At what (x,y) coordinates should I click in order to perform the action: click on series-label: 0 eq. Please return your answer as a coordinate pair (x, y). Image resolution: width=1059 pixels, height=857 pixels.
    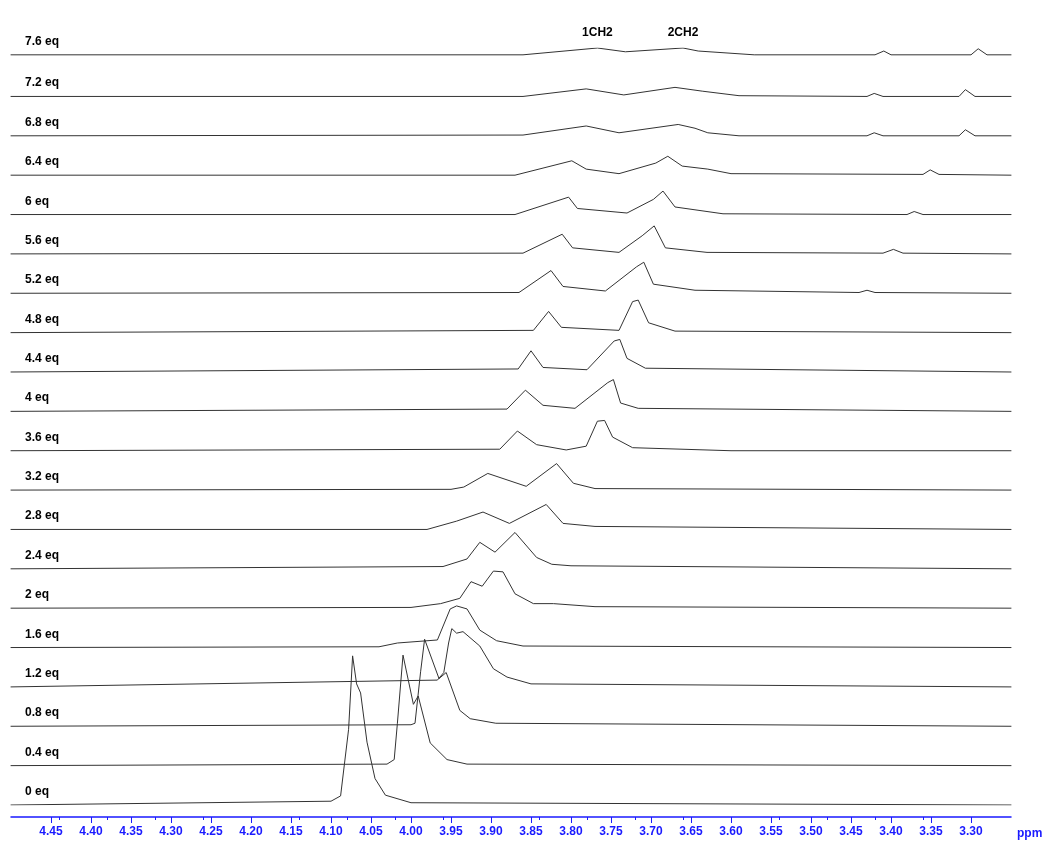
    Looking at the image, I should click on (37, 791).